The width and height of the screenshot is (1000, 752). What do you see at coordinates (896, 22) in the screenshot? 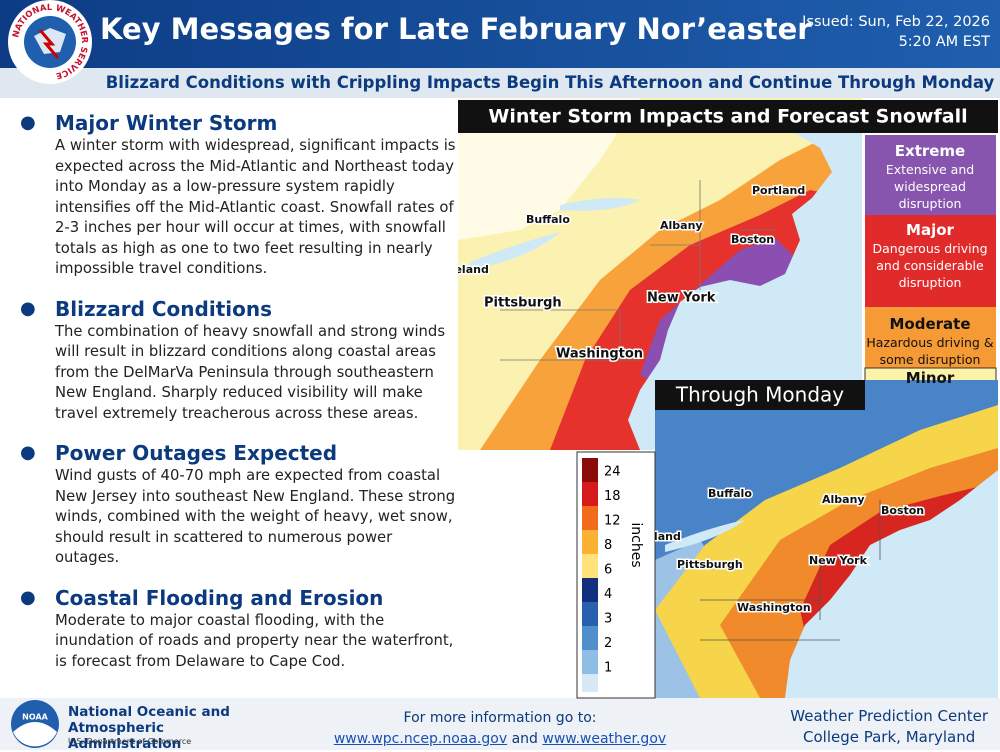
I see `issued-date: Issued: Sun, Feb 22, 2026` at bounding box center [896, 22].